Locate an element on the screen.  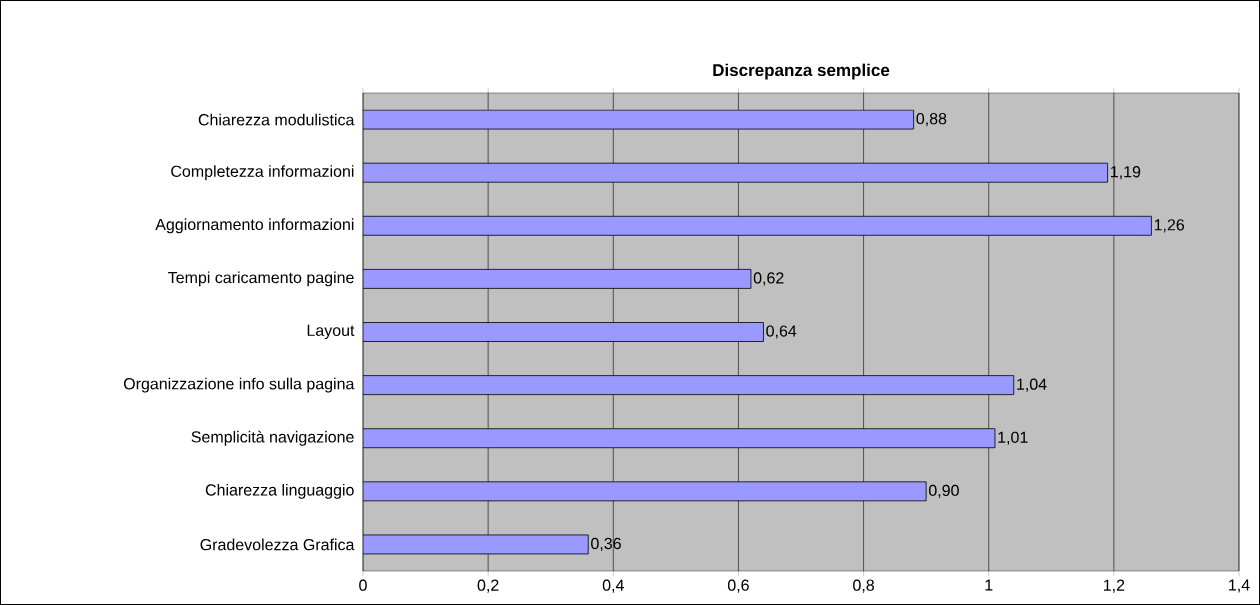
data-label: 0,62 is located at coordinates (768, 279).